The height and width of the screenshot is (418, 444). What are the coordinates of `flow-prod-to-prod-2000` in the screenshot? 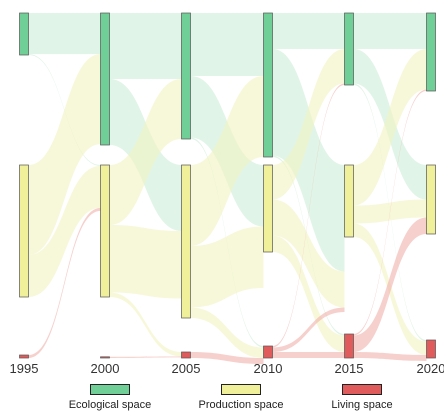 It's located at (145, 262).